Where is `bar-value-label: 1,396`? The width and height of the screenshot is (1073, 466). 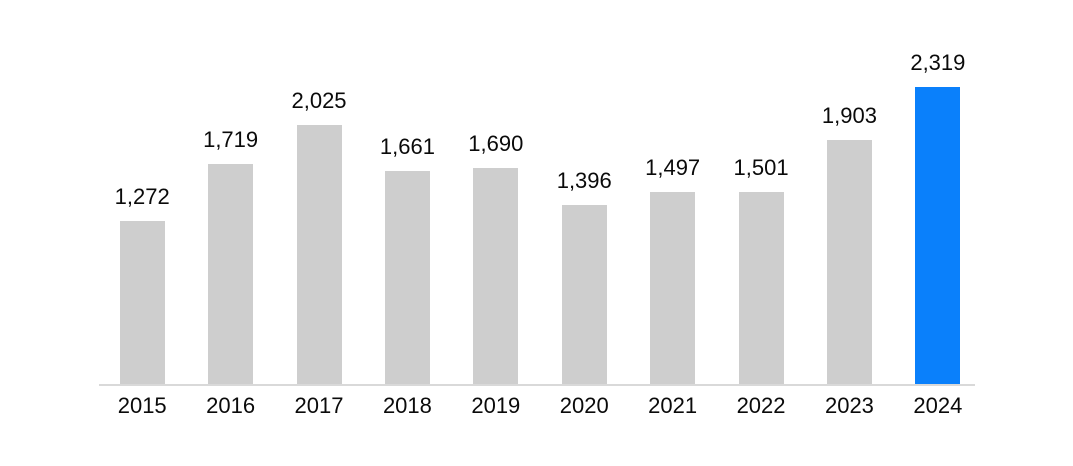 bar-value-label: 1,396 is located at coordinates (584, 180).